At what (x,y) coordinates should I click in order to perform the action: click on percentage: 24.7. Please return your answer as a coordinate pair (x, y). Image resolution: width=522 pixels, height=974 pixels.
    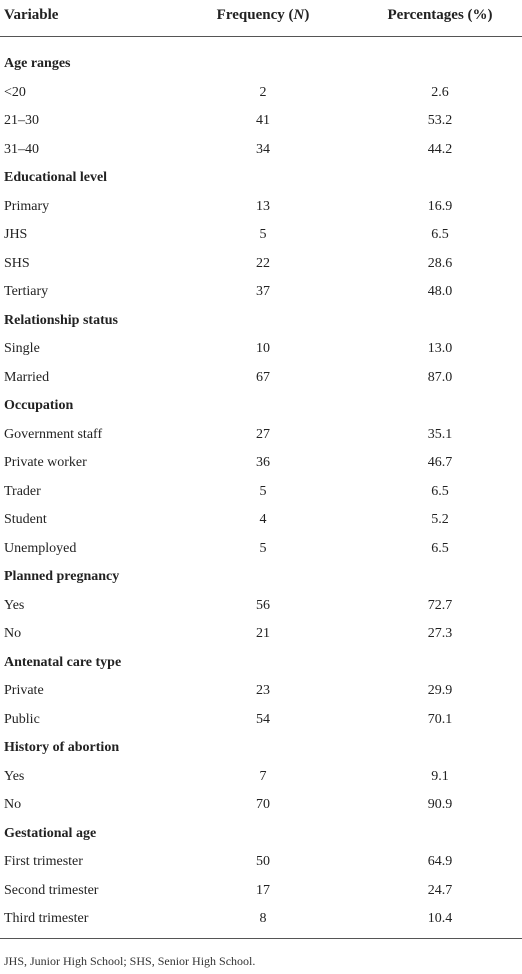
    Looking at the image, I should click on (440, 890).